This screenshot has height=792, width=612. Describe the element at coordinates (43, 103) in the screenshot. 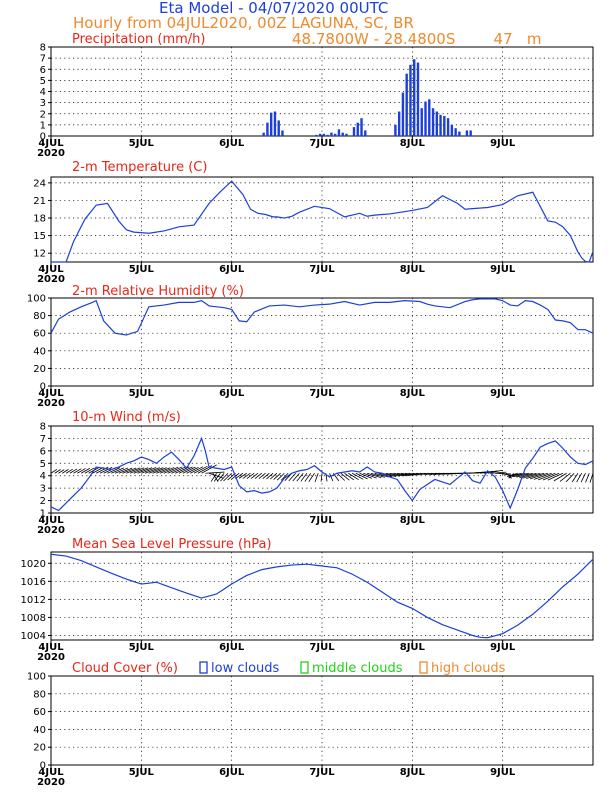

I see `y-tick-label: 3` at that location.